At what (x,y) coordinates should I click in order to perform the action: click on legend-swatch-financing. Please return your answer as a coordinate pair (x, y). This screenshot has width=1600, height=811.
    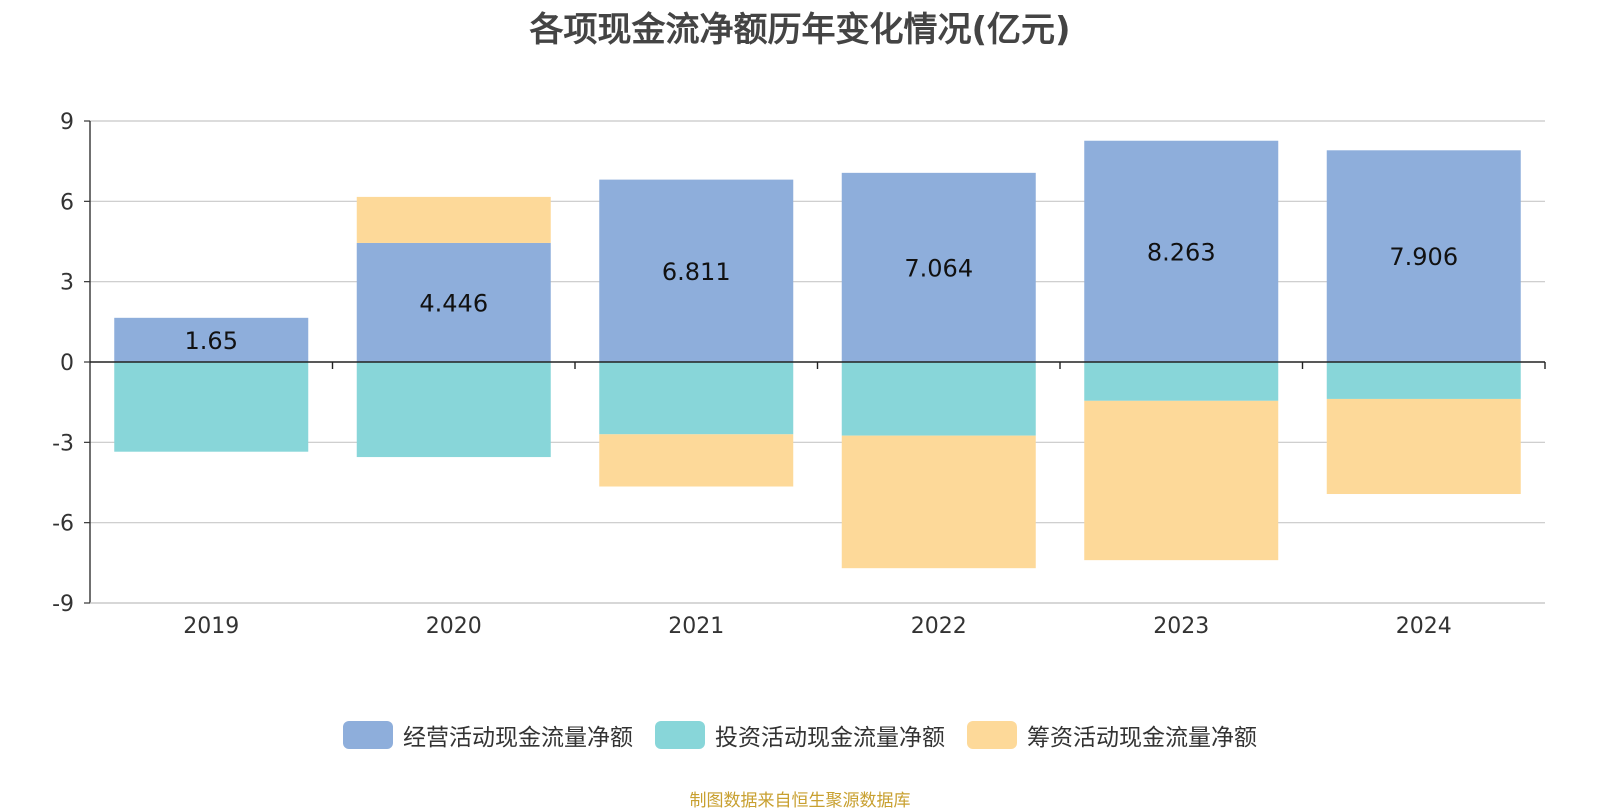
    Looking at the image, I should click on (992, 735).